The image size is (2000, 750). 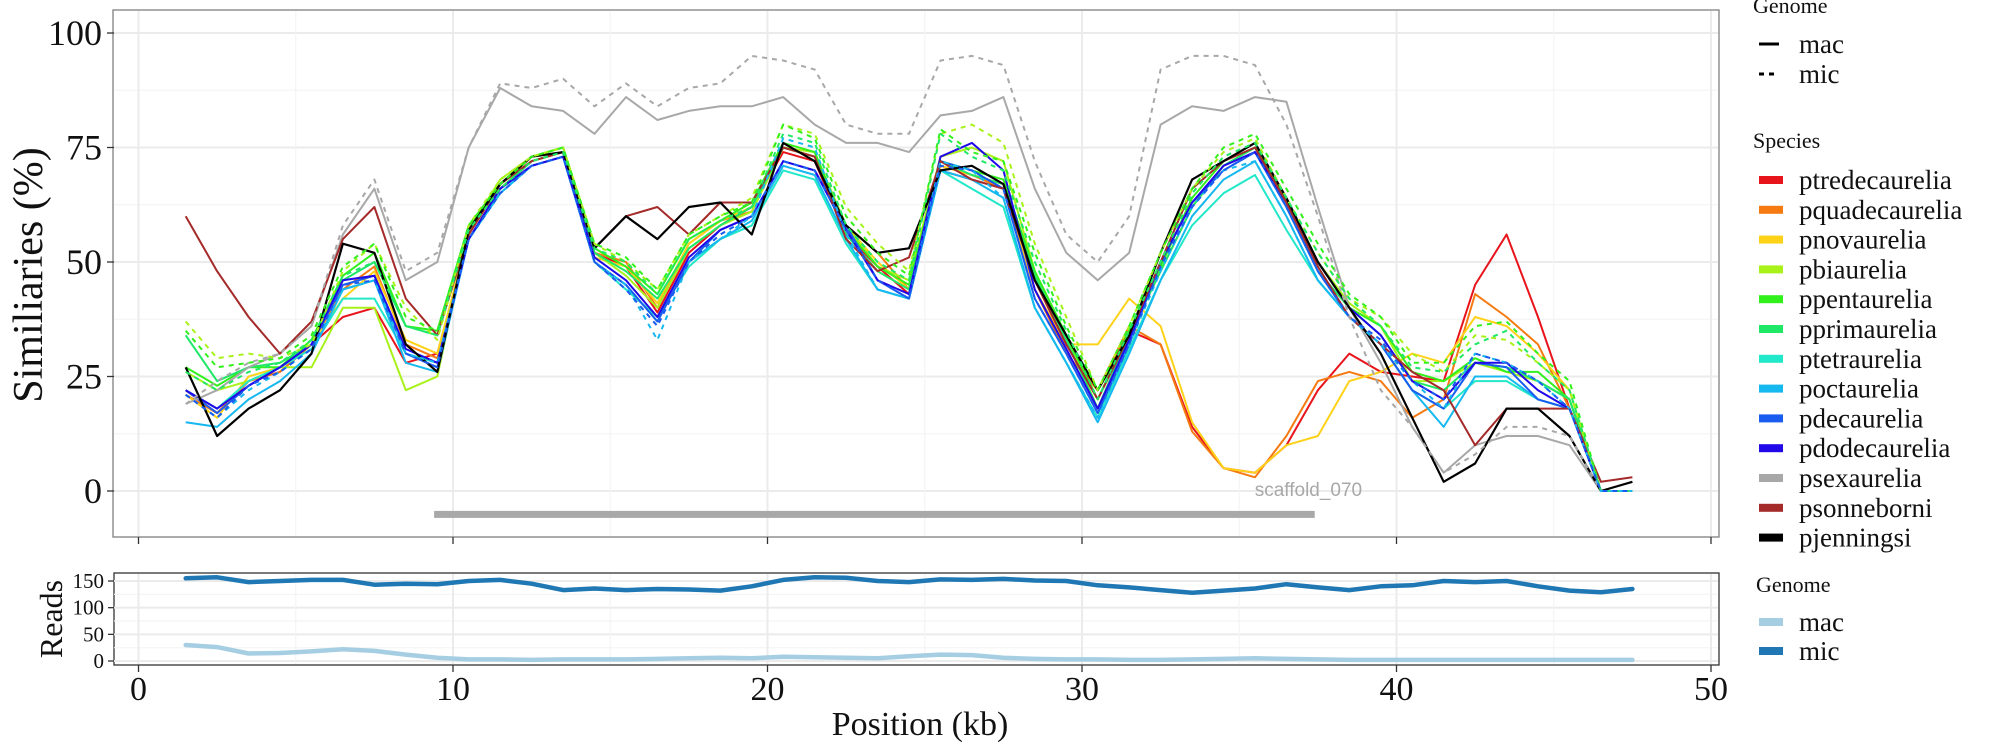 What do you see at coordinates (1819, 74) in the screenshot?
I see `legend-label-mic: mic` at bounding box center [1819, 74].